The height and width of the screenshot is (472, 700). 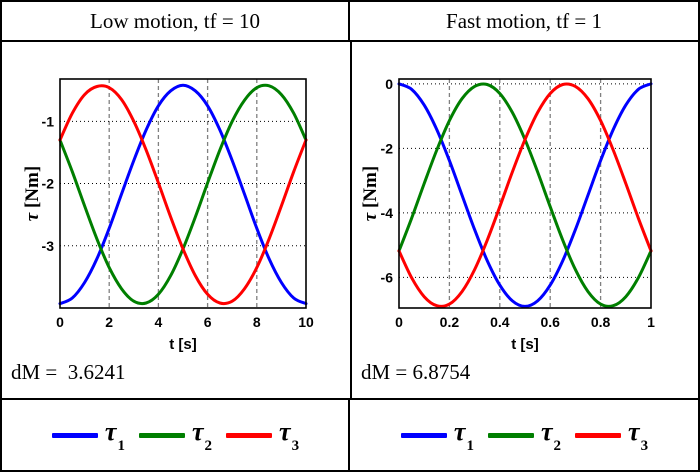 I want to click on legend-right: τ1 τ2 τ3, so click(x=524, y=435).